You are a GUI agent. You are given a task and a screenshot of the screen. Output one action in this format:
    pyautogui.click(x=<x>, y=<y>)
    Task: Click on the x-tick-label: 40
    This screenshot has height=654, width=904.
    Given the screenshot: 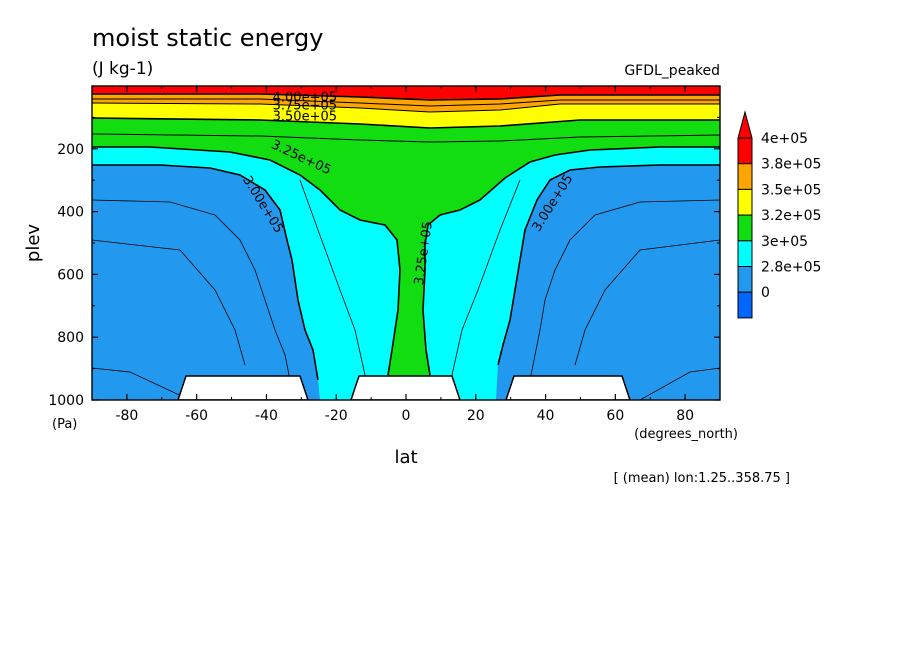 What is the action you would take?
    pyautogui.click(x=546, y=416)
    